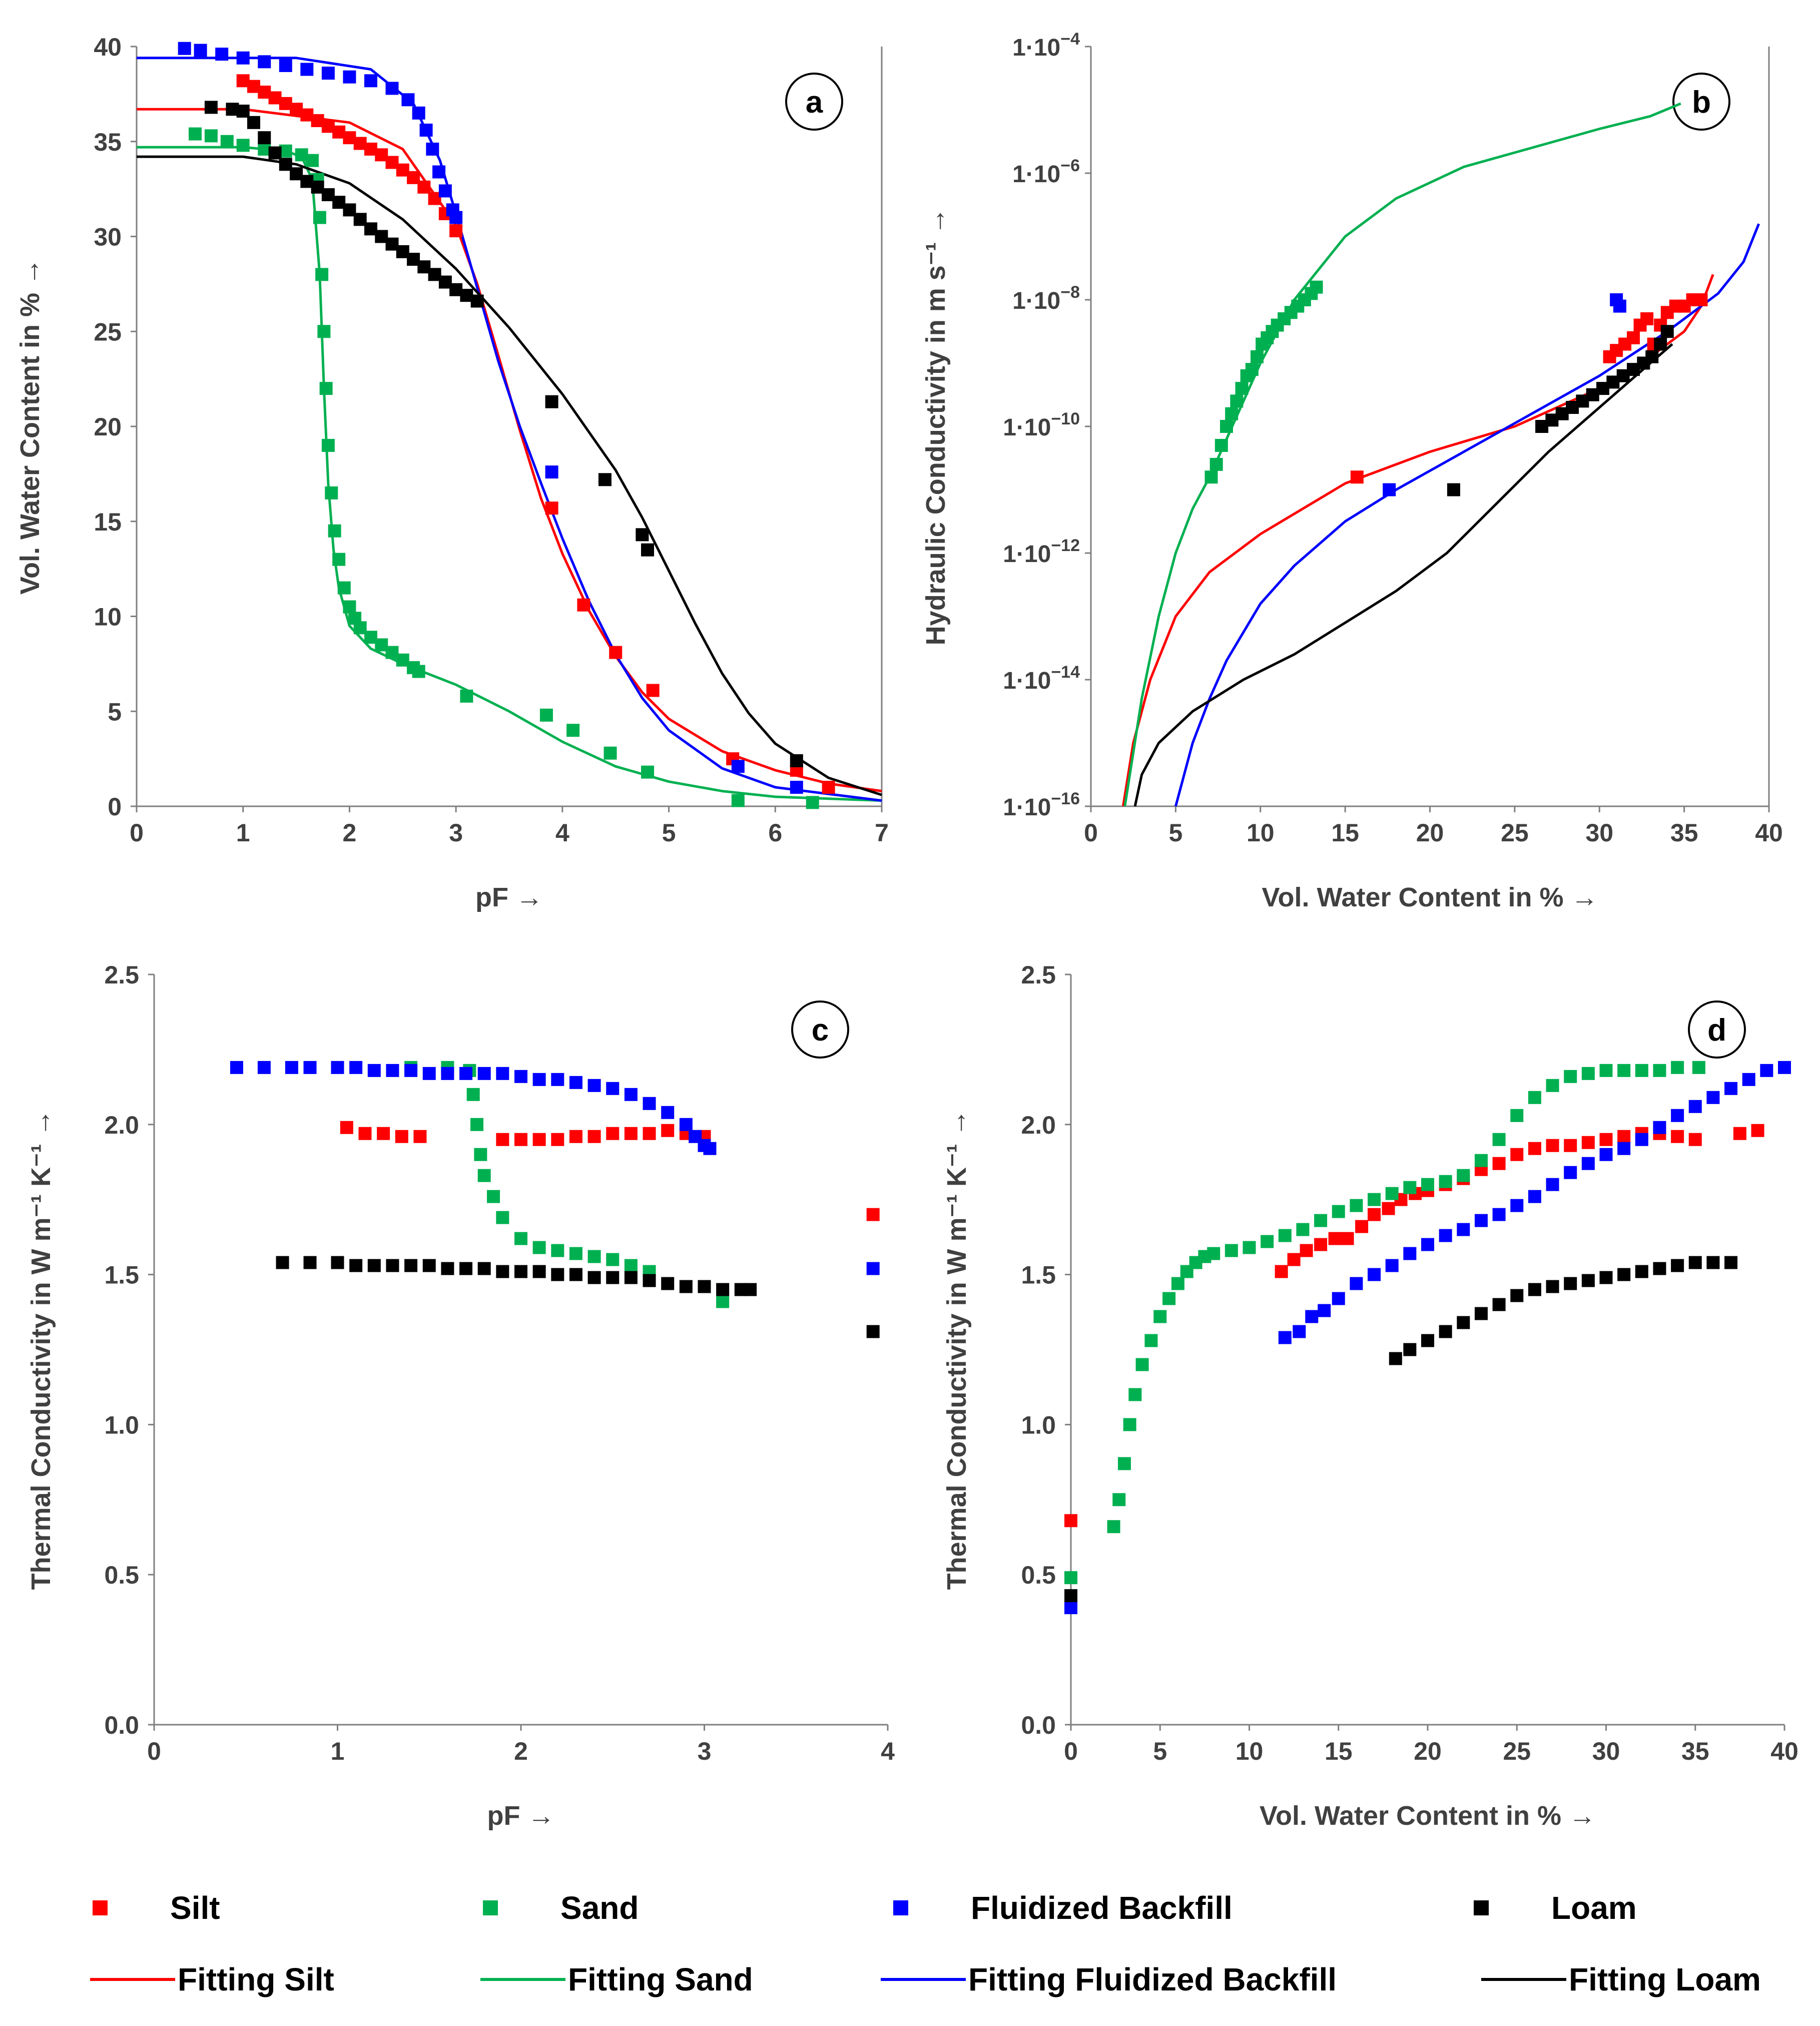  I want to click on y-tick-label: 2.0, so click(121, 1125).